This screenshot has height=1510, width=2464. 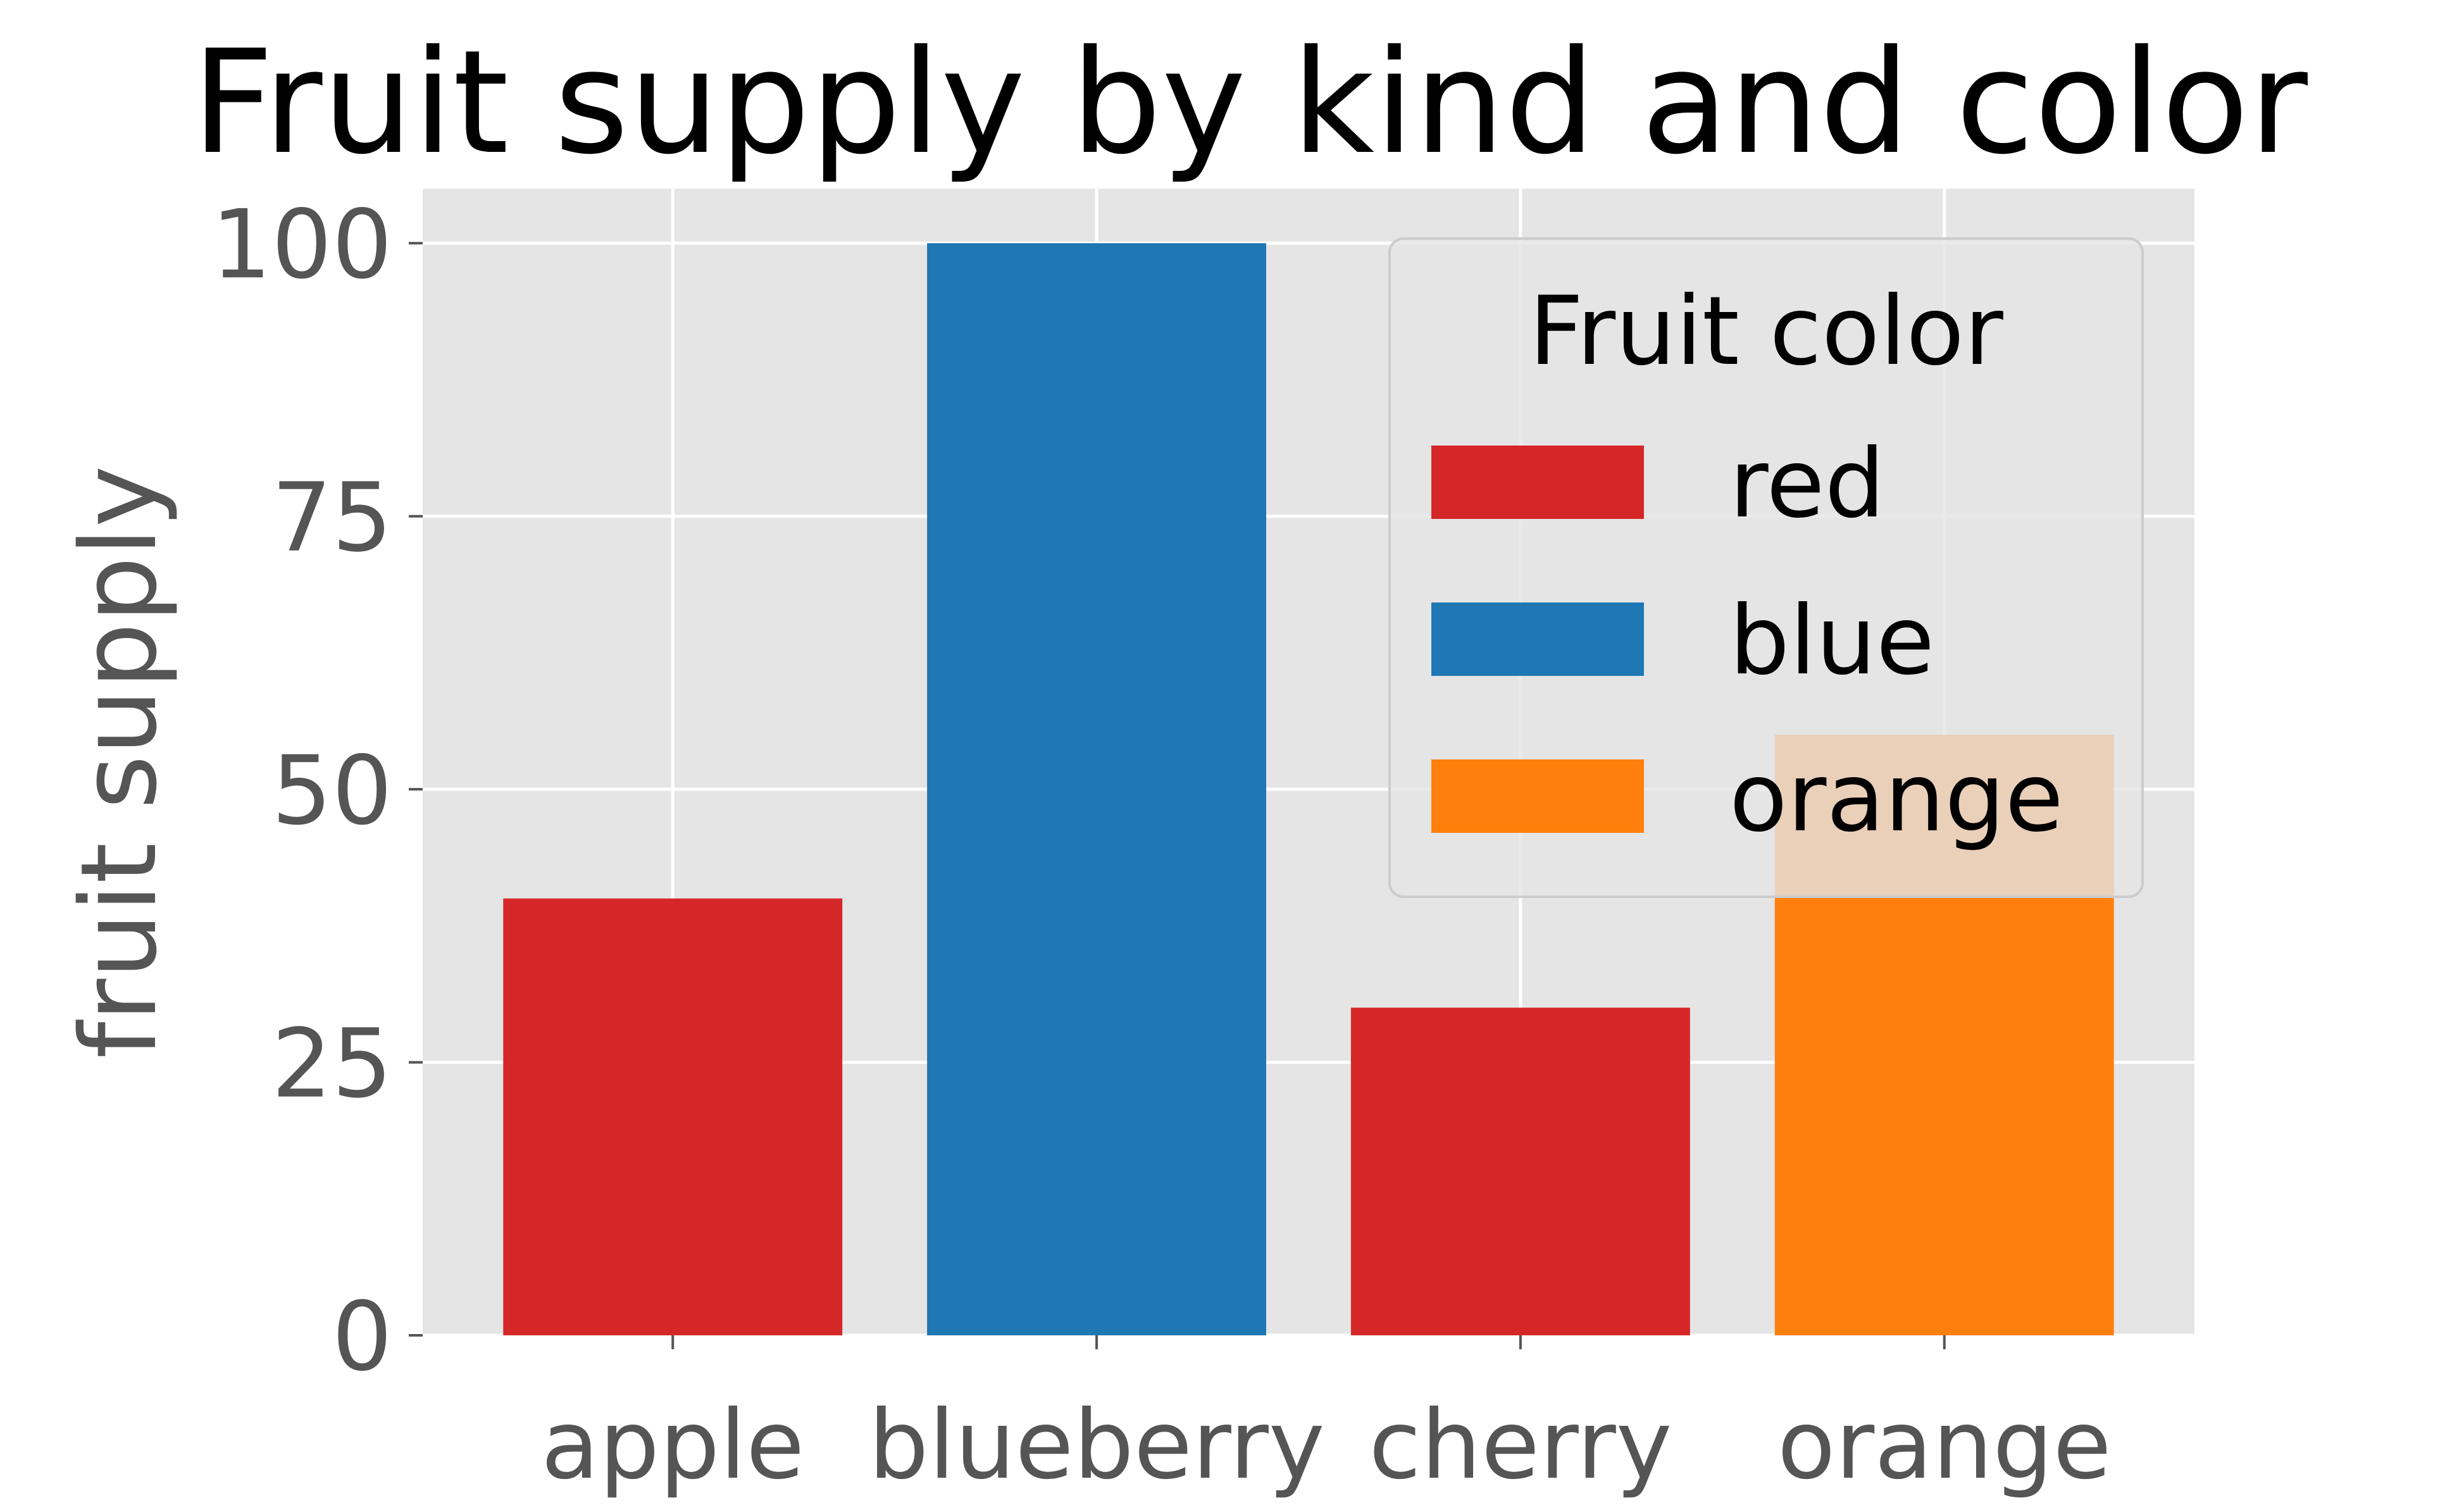 I want to click on legend-label-red: red, so click(x=1807, y=484).